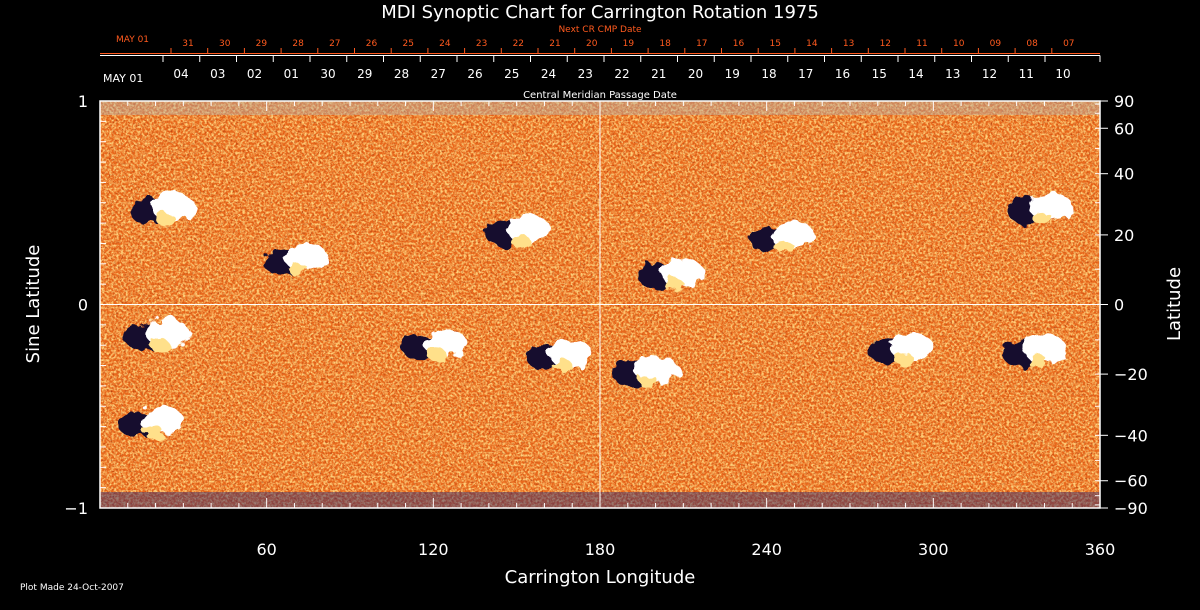  Describe the element at coordinates (72, 588) in the screenshot. I see `footer-plot-made: Plot Made 24-Oct-2007` at that location.